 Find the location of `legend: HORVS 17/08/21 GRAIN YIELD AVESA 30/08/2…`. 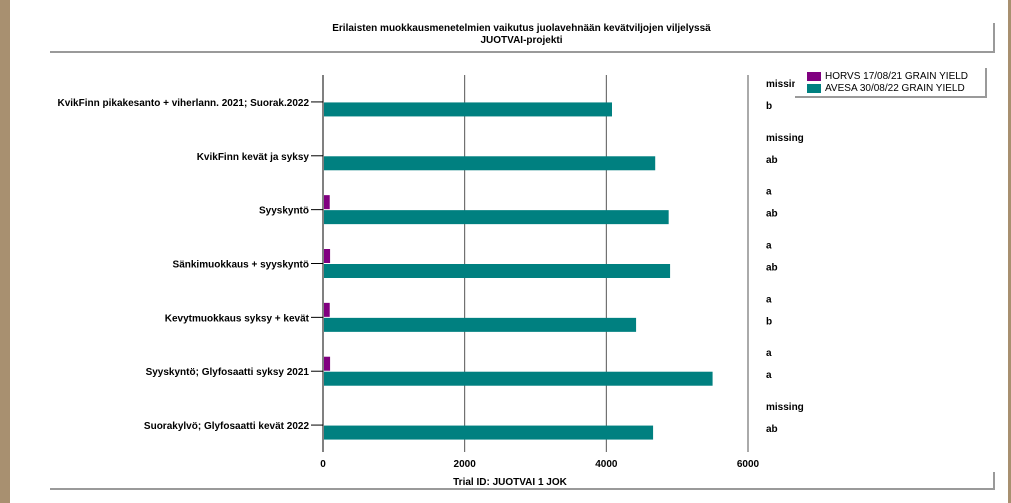

legend: HORVS 17/08/21 GRAIN YIELD AVESA 30/08/2… is located at coordinates (891, 83).